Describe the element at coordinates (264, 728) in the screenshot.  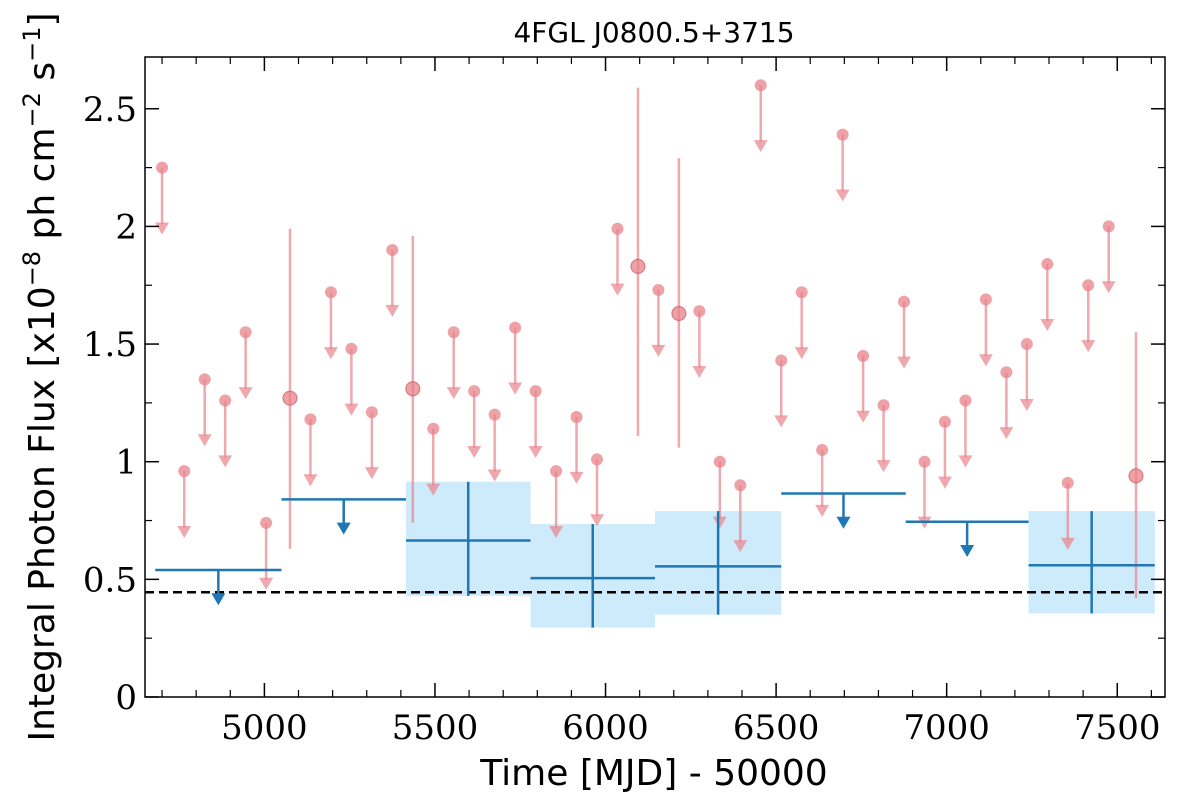
I see `x-tick-label: 5000` at that location.